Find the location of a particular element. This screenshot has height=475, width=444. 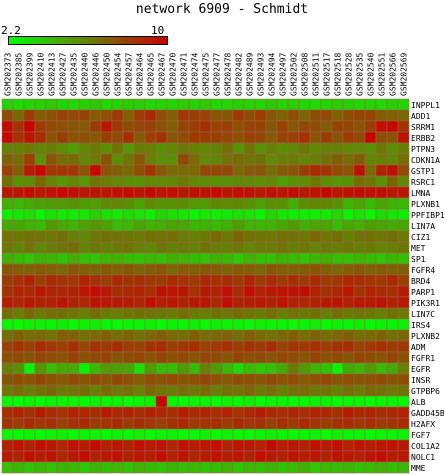

column-label: GSM202427 is located at coordinates (63, 74).